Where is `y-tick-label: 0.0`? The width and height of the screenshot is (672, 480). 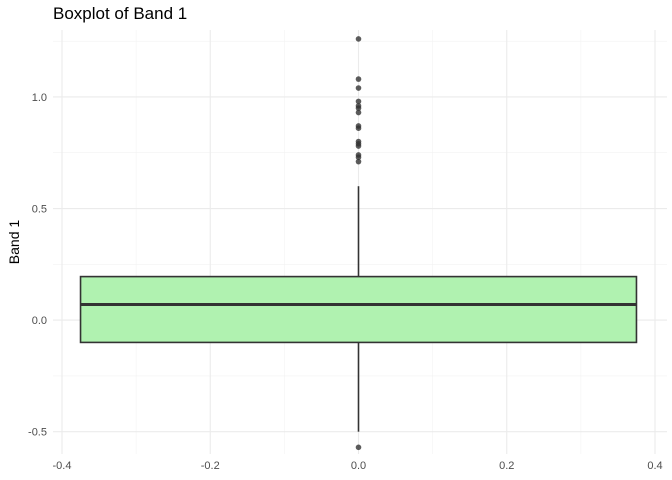
y-tick-label: 0.0 is located at coordinates (39, 321).